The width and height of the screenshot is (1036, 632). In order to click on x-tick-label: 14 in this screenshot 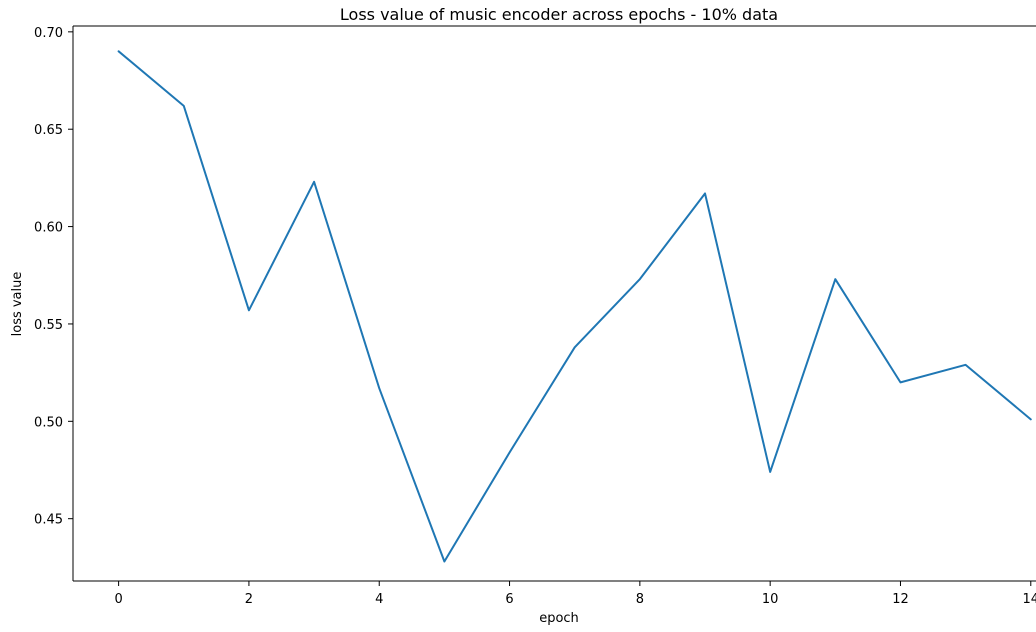, I will do `click(1029, 599)`.